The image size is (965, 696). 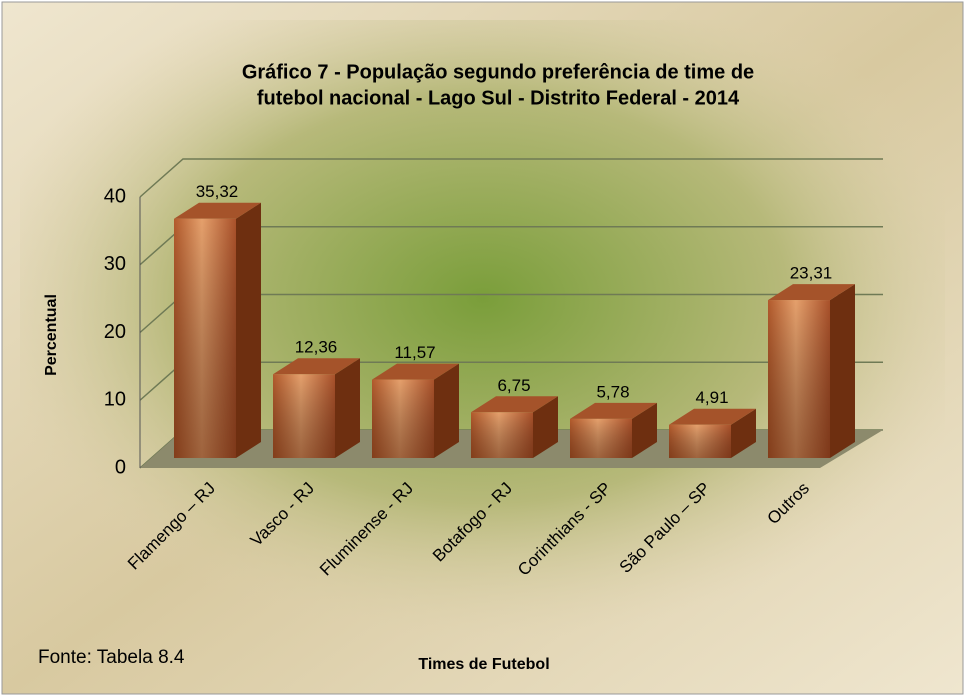 I want to click on value-label: 35,32, so click(x=217, y=191).